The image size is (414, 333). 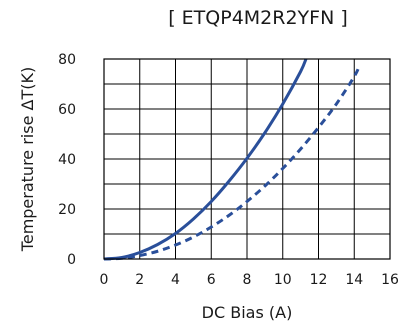 What do you see at coordinates (283, 280) in the screenshot?
I see `x-tick-label: 10` at bounding box center [283, 280].